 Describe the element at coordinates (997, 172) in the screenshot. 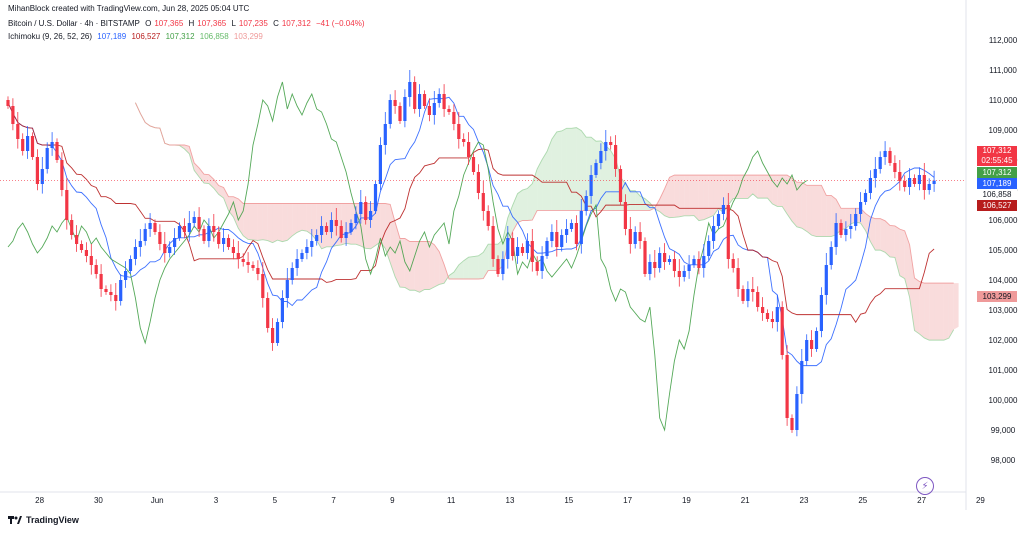

I see `lagging-price-label: 107,312` at that location.